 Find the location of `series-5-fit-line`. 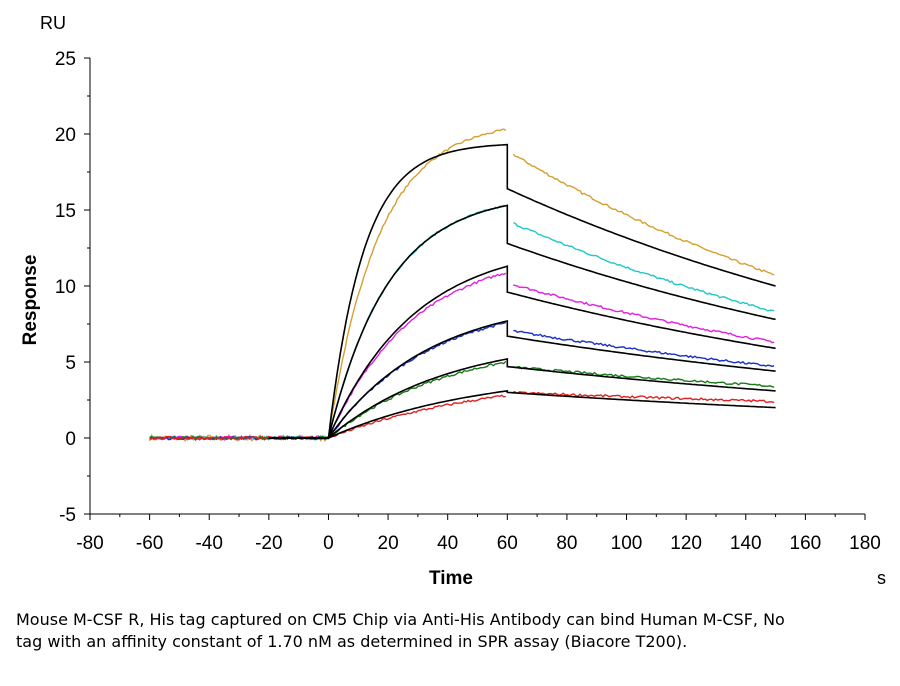

series-5-fit-line is located at coordinates (522, 398).